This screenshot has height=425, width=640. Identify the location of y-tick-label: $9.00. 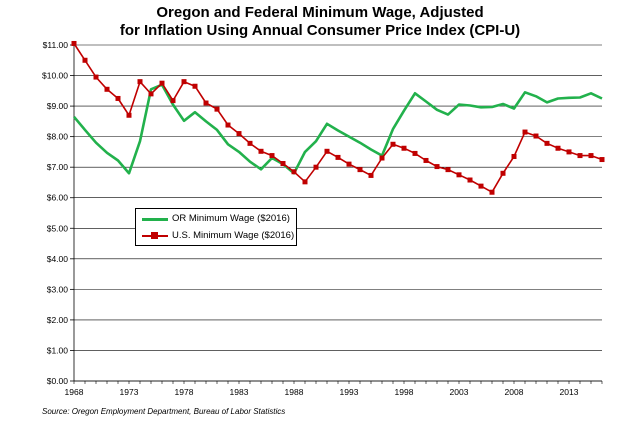
(58, 106).